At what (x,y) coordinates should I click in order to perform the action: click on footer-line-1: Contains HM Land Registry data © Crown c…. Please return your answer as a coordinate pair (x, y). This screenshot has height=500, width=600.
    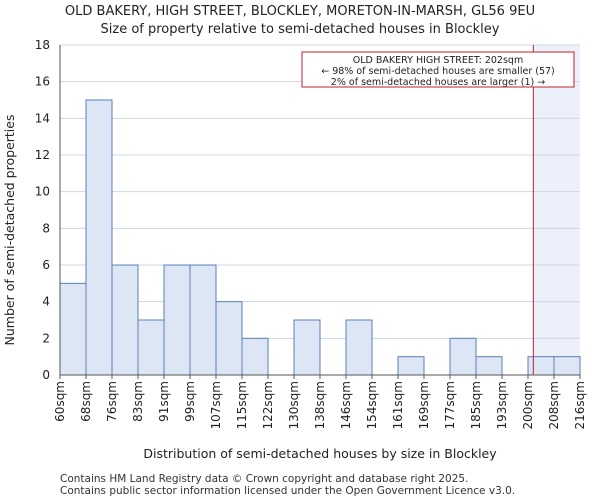
    Looking at the image, I should click on (264, 479).